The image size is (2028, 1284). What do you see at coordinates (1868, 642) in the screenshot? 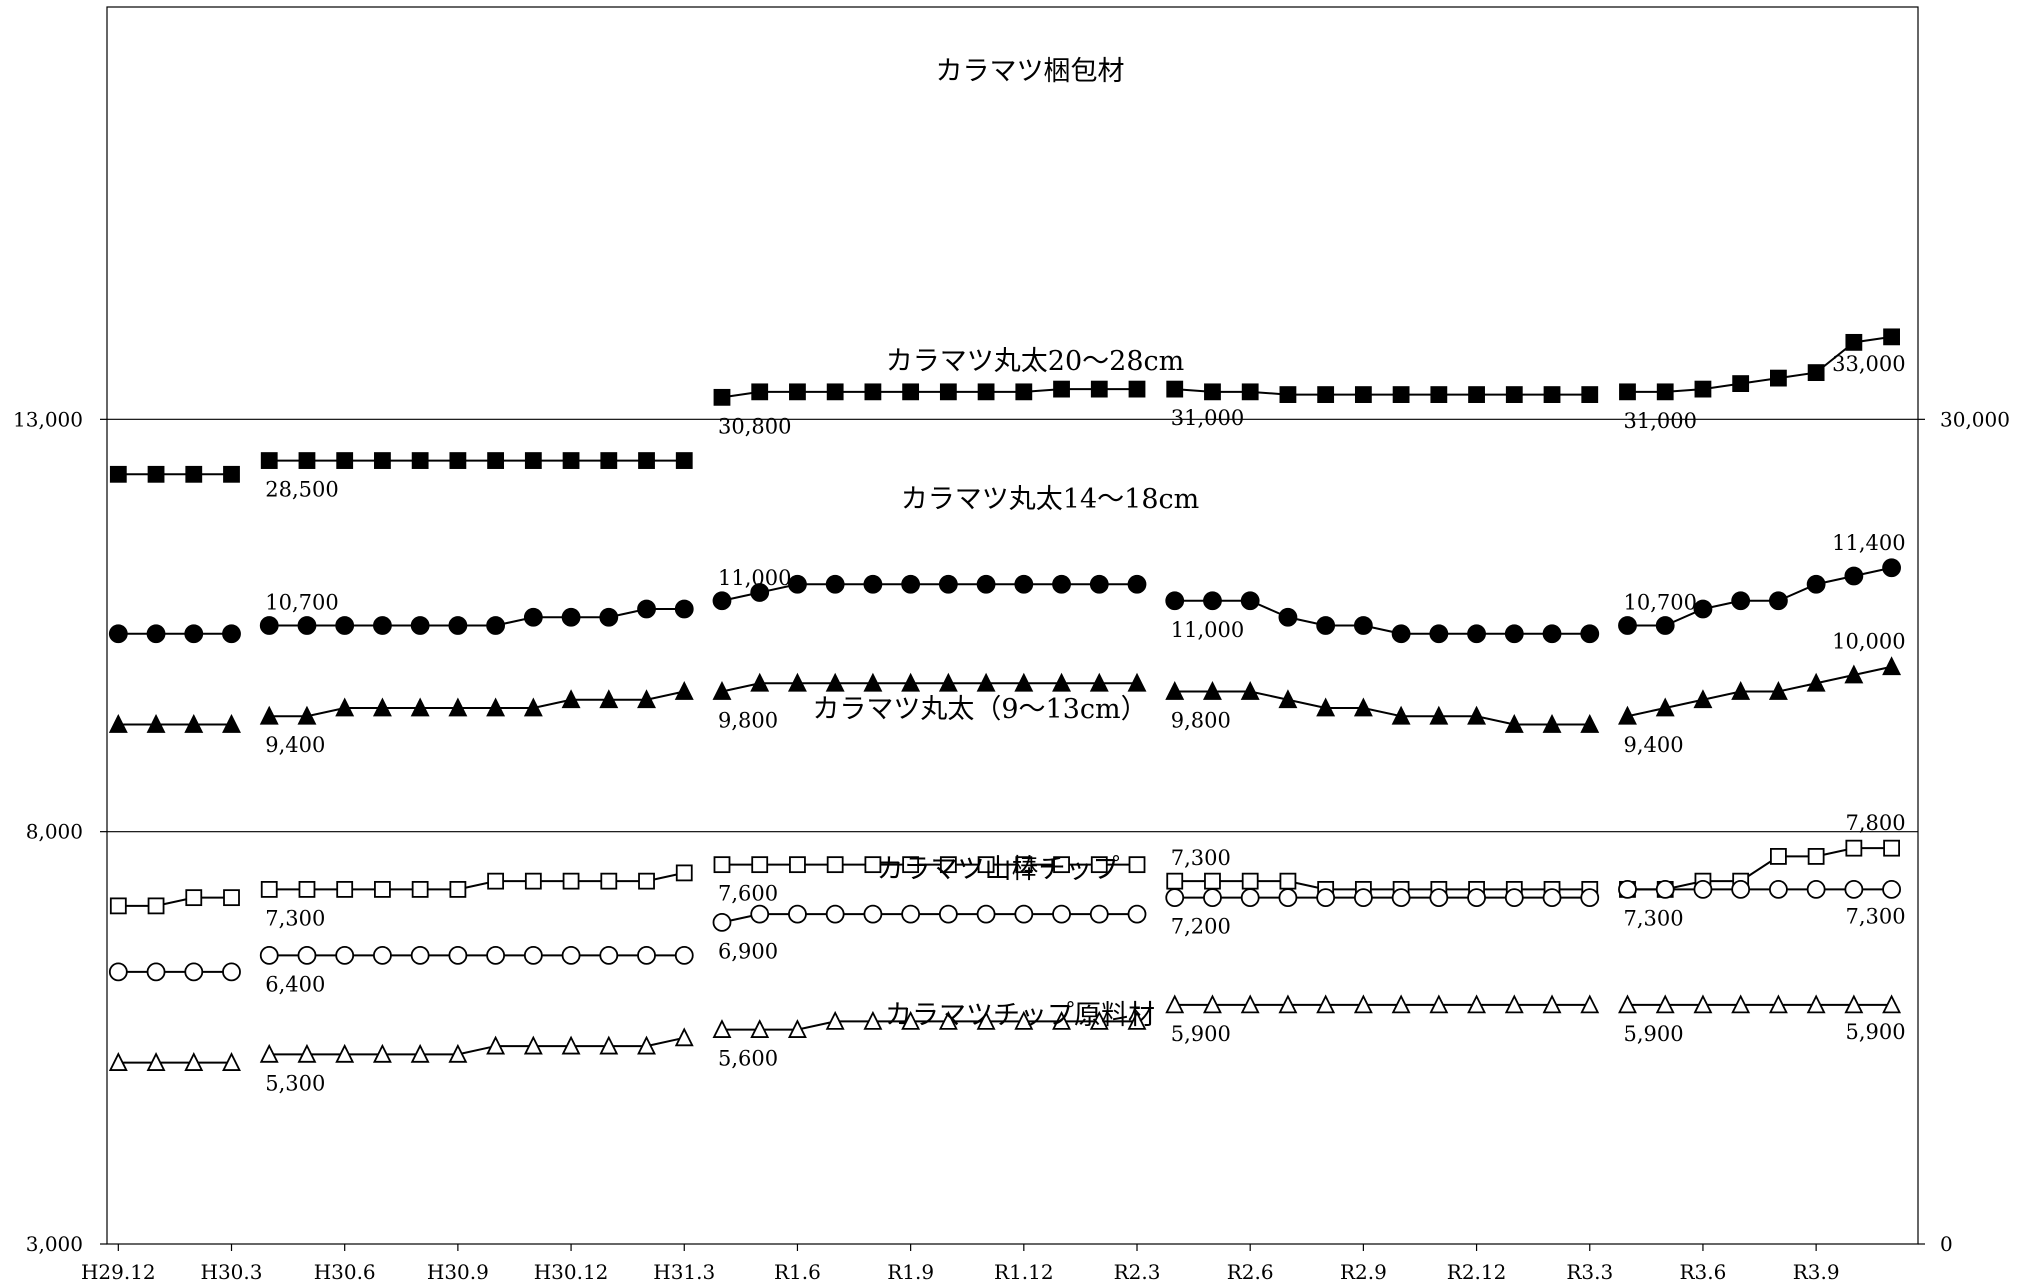
I see `data-label: 10,000` at bounding box center [1868, 642].